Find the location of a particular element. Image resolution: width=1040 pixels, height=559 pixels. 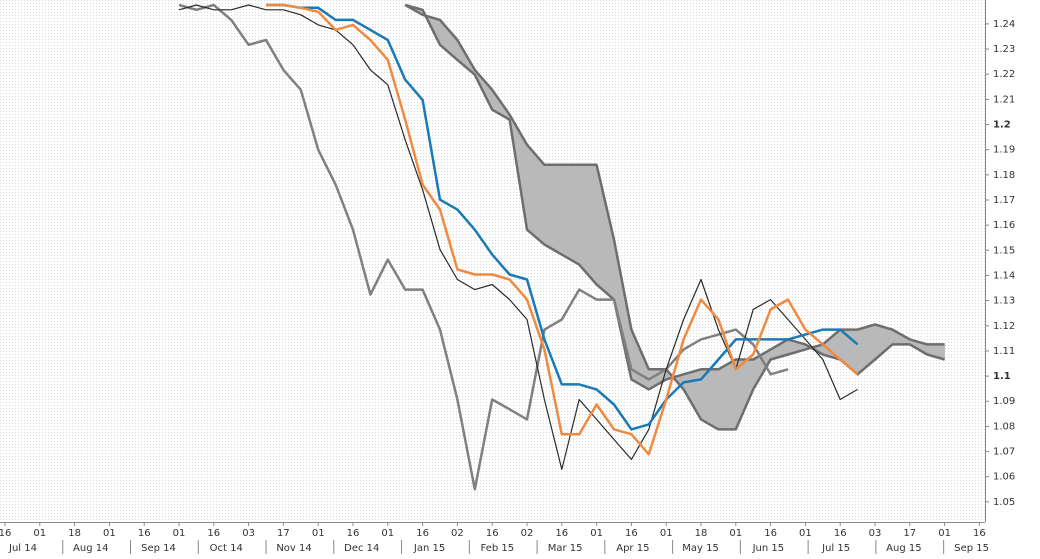

month-label: Jul 14 is located at coordinates (22, 548).